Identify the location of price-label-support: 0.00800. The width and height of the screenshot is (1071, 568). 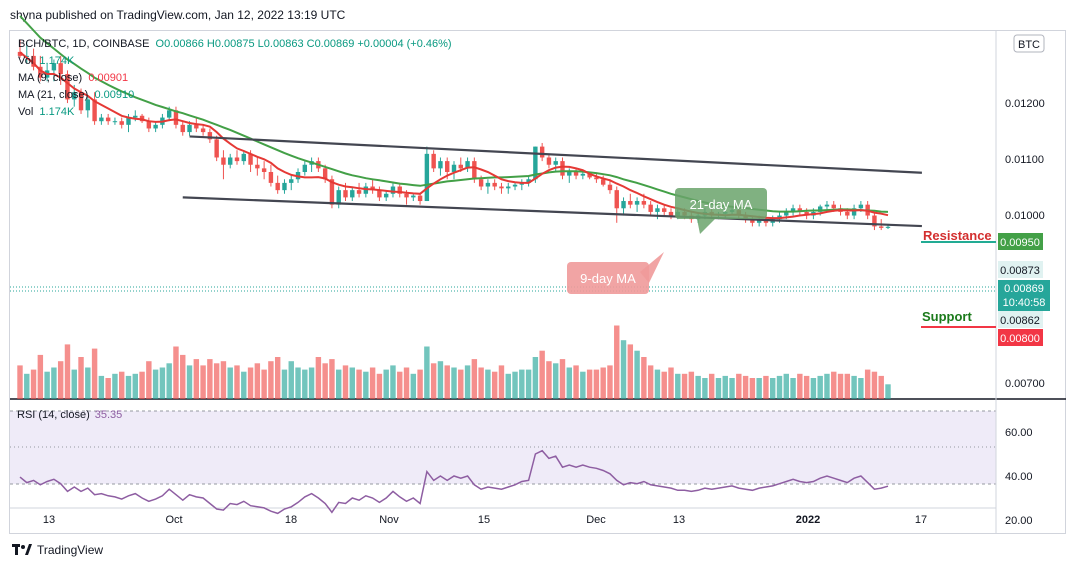
(1020, 337).